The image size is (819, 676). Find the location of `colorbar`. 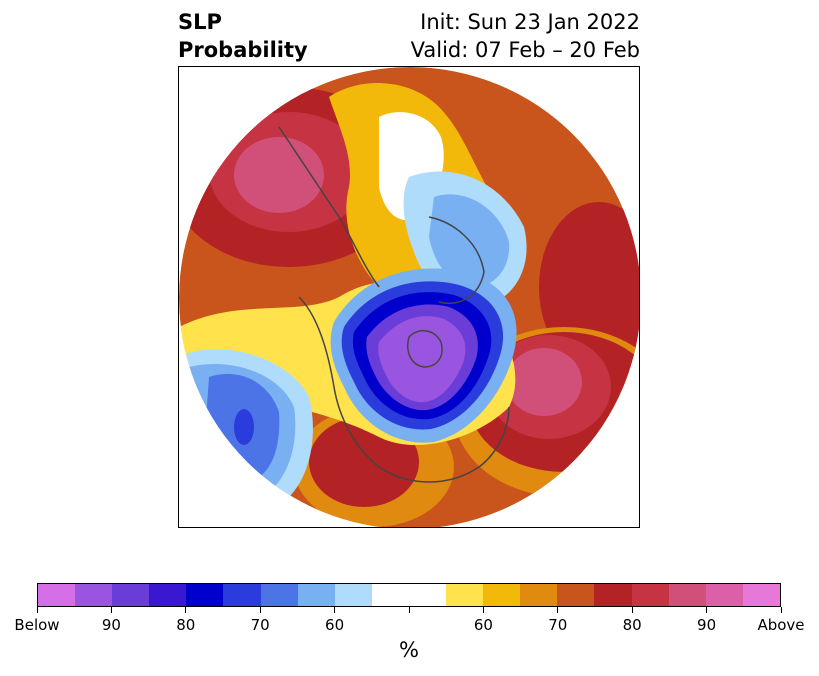

colorbar is located at coordinates (409, 595).